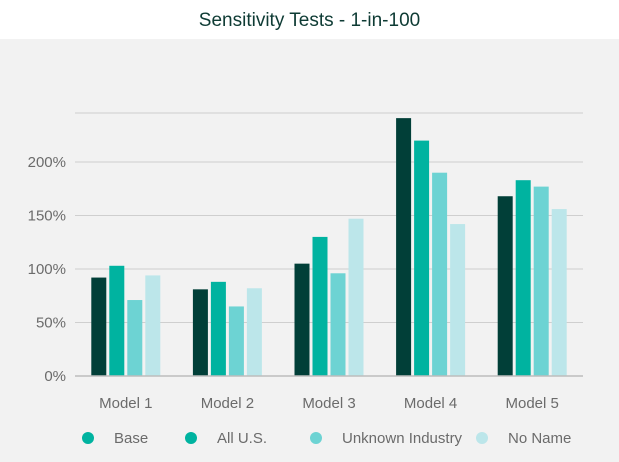 Image resolution: width=619 pixels, height=462 pixels. I want to click on y-tick-label: 200%, so click(47, 162).